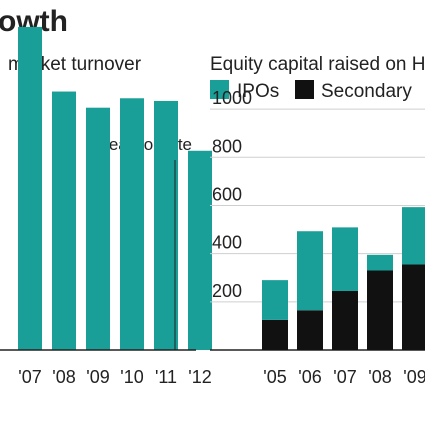 This screenshot has width=425, height=425. What do you see at coordinates (366, 91) in the screenshot?
I see `legend-label-secondary: Secondary` at bounding box center [366, 91].